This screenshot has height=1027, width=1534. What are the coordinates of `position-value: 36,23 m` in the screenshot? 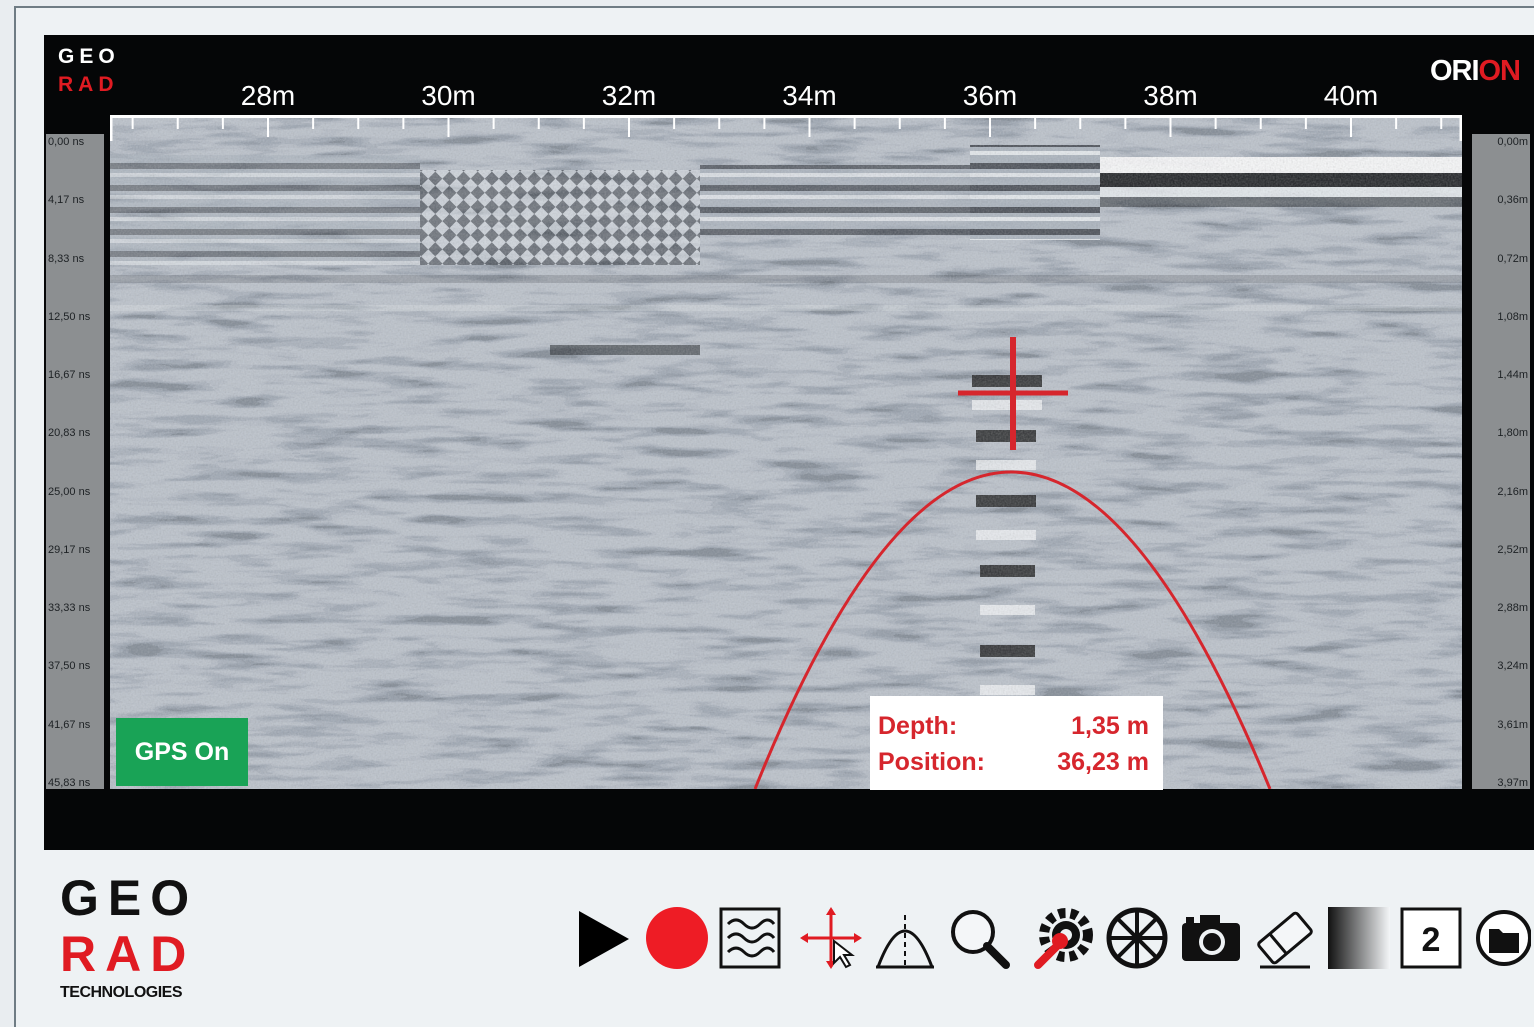 It's located at (1103, 762).